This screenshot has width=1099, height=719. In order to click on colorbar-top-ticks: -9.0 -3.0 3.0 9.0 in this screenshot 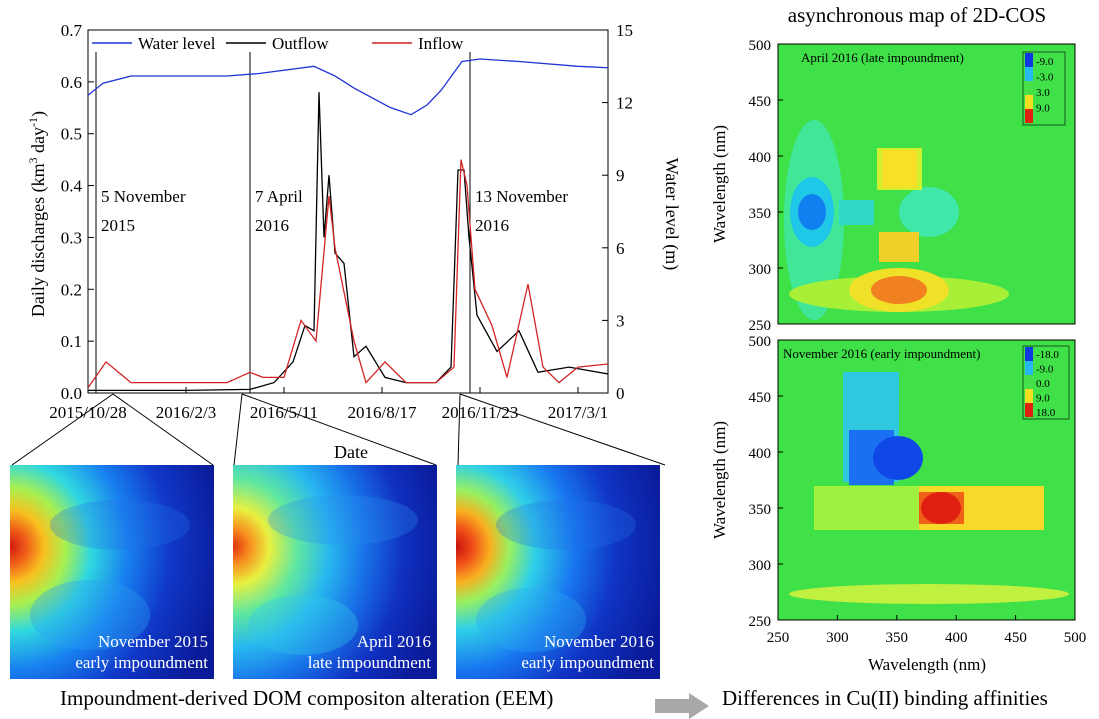, I will do `click(1045, 85)`.